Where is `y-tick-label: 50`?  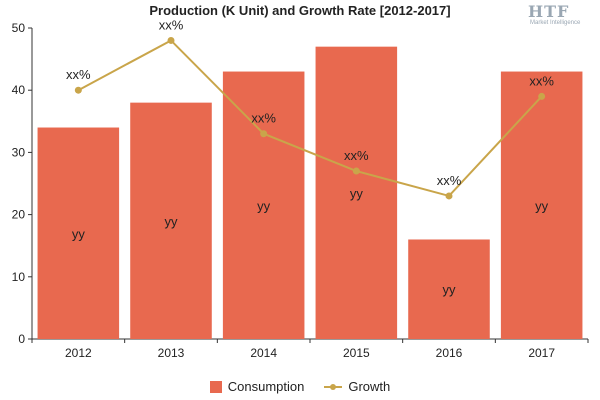
y-tick-label: 50 is located at coordinates (19, 28).